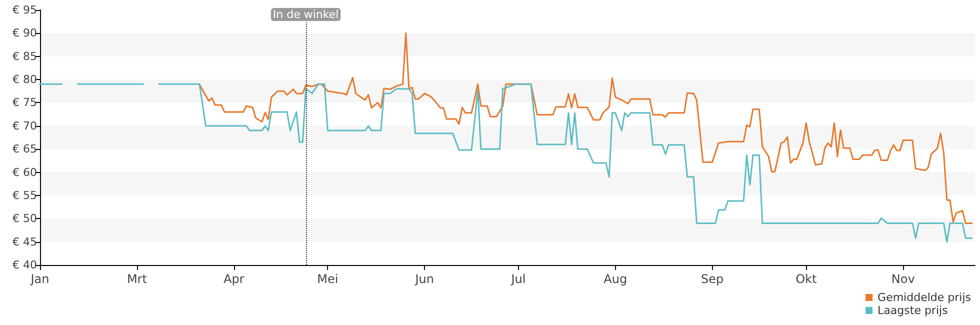  Describe the element at coordinates (518, 279) in the screenshot. I see `x-tick-label: Jul` at that location.